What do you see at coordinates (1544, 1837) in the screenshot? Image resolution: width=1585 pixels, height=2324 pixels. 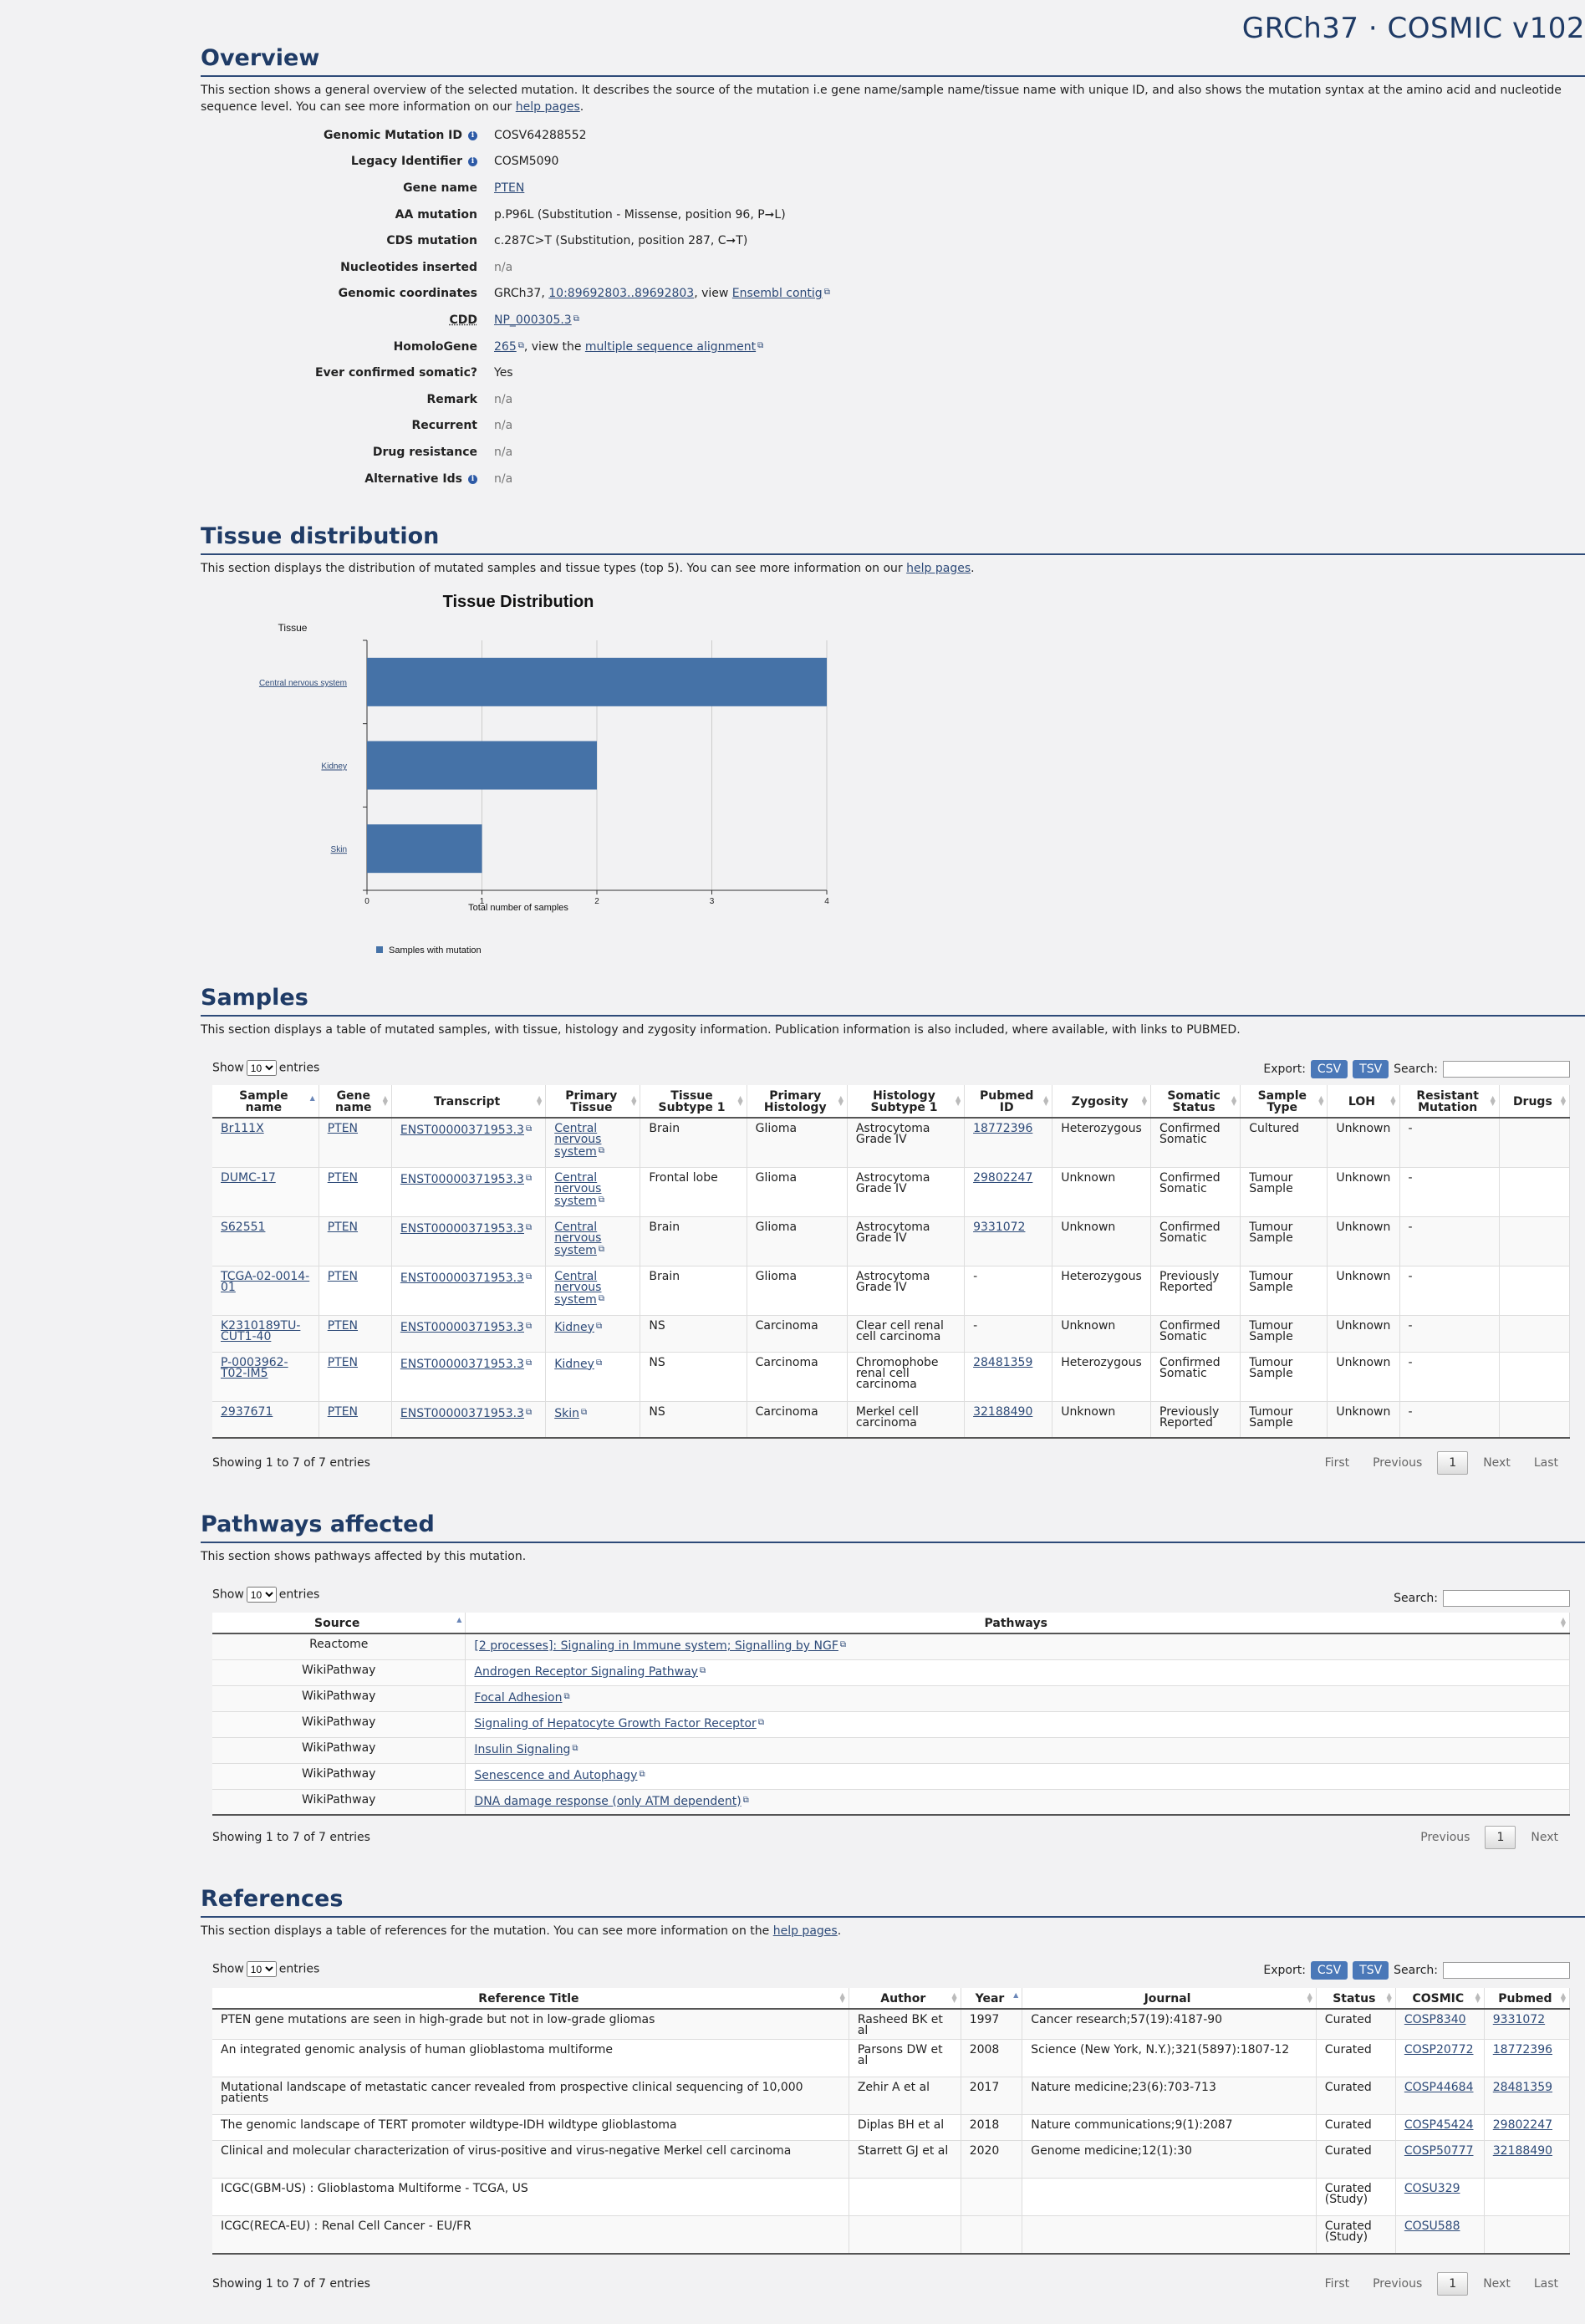 I see `pager-next: Next` at bounding box center [1544, 1837].